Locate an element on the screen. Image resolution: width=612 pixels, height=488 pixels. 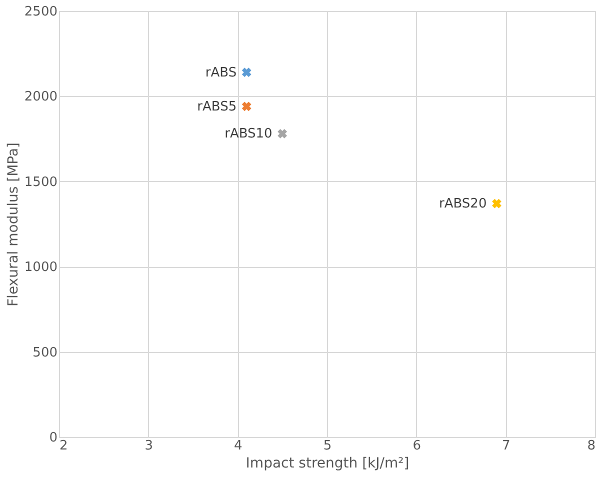
y-tick-label: 1500 is located at coordinates (41, 182).